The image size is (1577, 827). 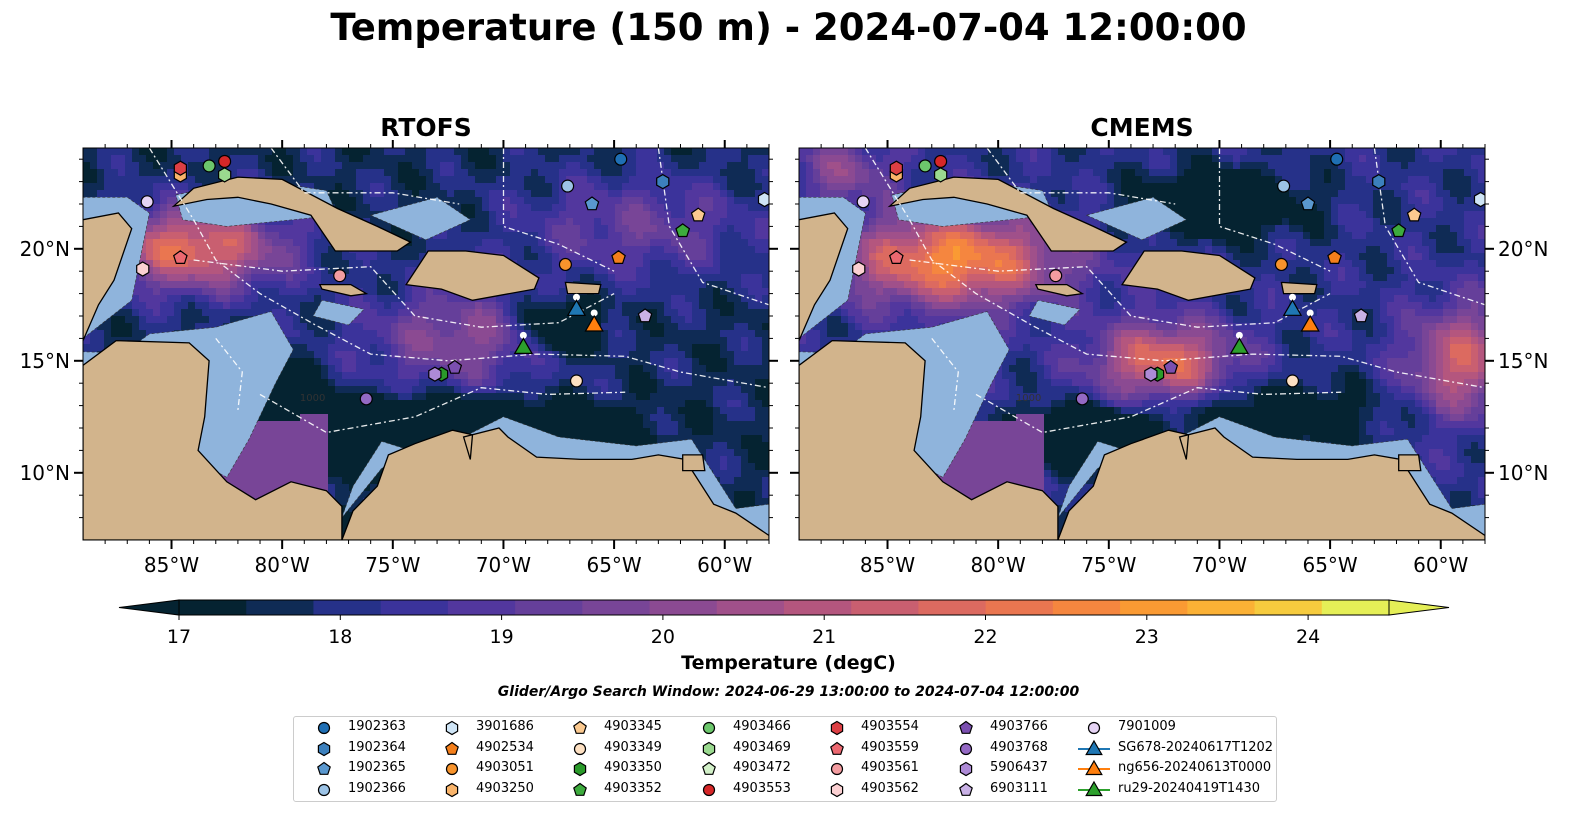 I want to click on colorbar-tick-label: 20, so click(x=663, y=637).